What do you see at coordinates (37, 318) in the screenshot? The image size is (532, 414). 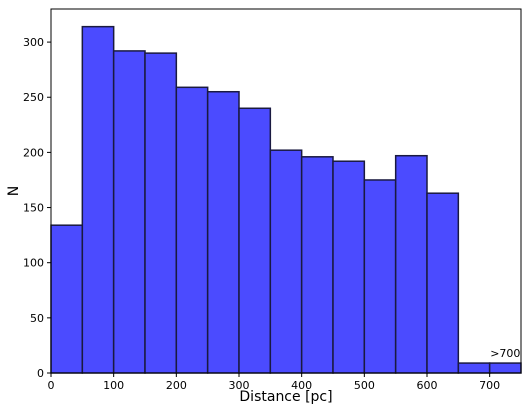 I see `y-tick-label: 50` at bounding box center [37, 318].